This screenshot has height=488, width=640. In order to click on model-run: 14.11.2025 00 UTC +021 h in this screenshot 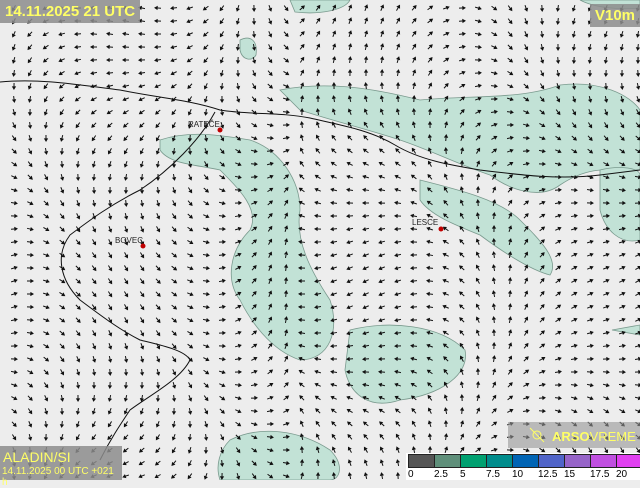, I will do `click(58, 477)`.